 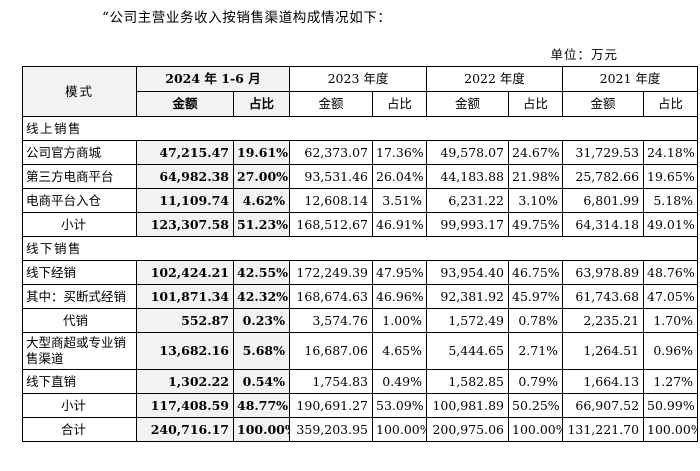 I want to click on ratio-cell: 2.71%, so click(x=536, y=351).